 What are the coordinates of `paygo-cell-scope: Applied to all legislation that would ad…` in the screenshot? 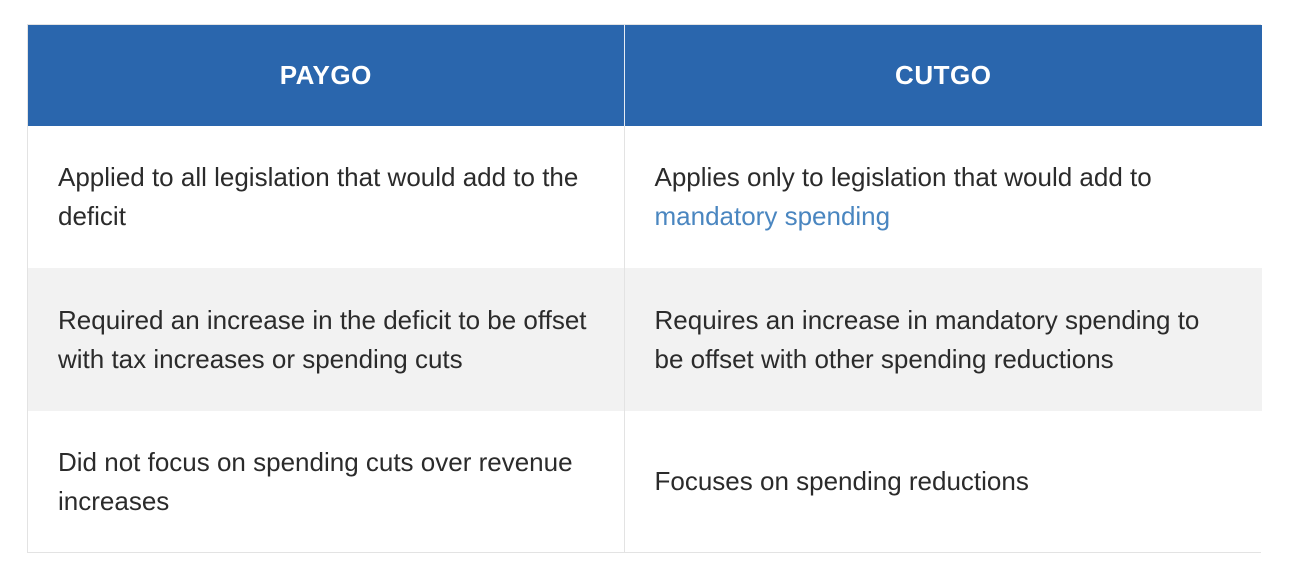 It's located at (326, 197).